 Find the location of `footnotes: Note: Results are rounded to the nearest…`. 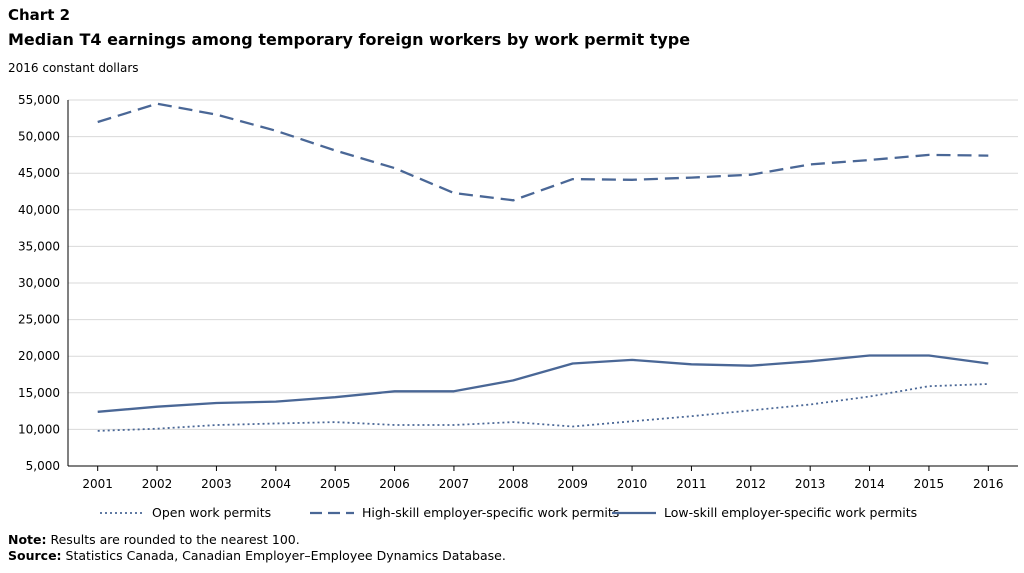

footnotes: Note: Results are rounded to the nearest… is located at coordinates (257, 548).